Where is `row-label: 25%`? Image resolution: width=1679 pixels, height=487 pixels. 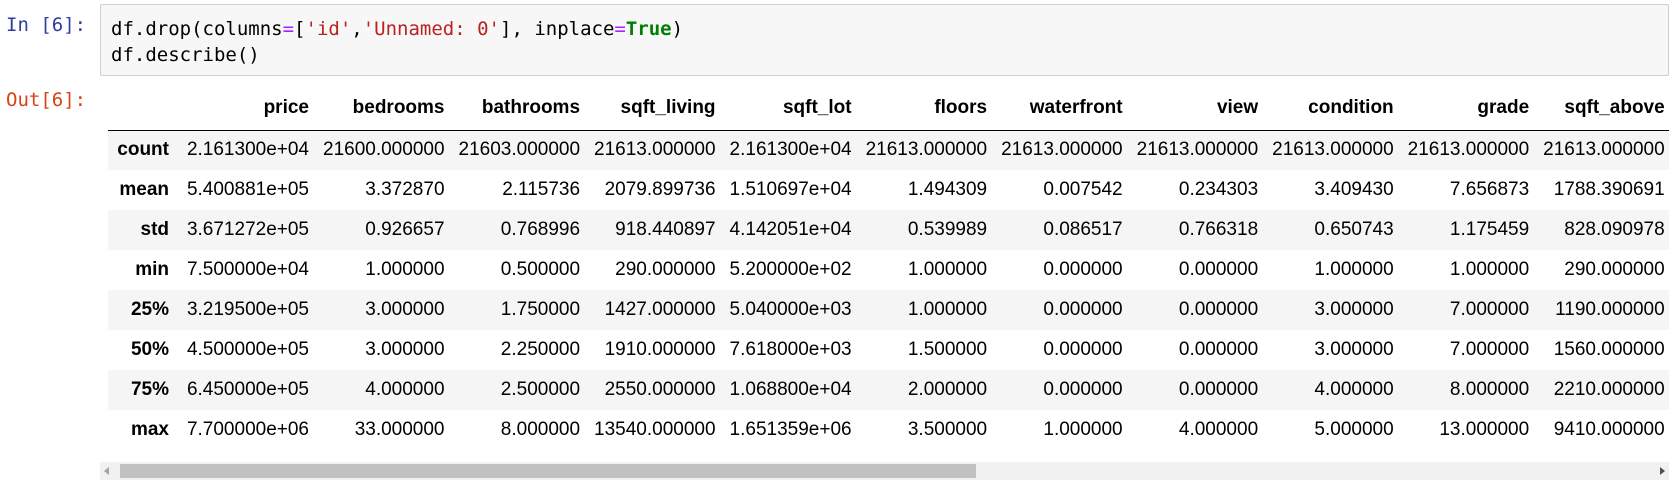
row-label: 25% is located at coordinates (149, 309).